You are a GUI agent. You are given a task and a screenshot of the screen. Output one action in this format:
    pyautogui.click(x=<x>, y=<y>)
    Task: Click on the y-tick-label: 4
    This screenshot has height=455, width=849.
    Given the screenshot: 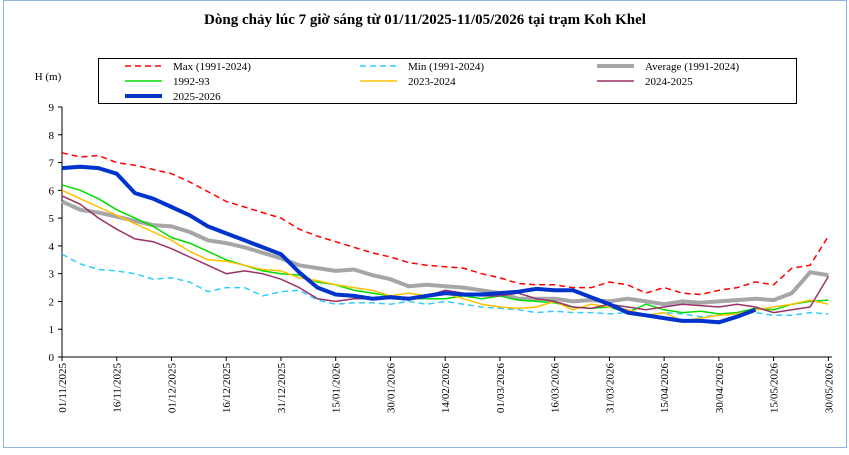 What is the action you would take?
    pyautogui.click(x=52, y=247)
    